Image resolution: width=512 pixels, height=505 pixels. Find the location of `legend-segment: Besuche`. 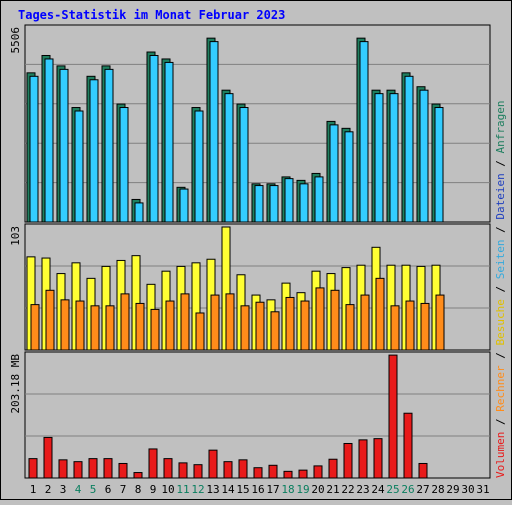

legend-segment: Besuche is located at coordinates (500, 322).